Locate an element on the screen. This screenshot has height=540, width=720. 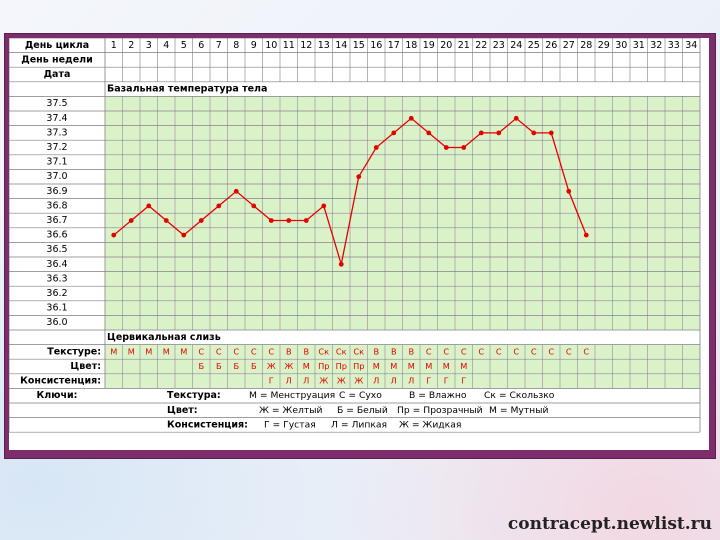
y-tick-label: 36.6 is located at coordinates (56, 235).